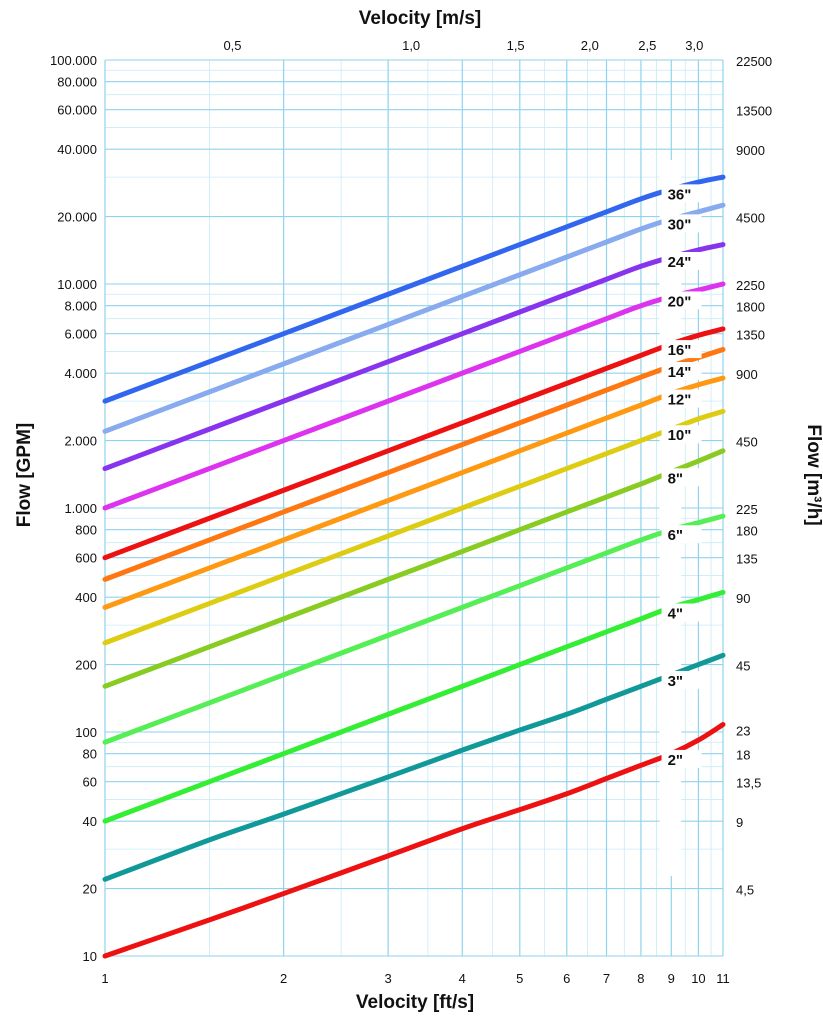  I want to click on y-tick-label: 100.000, so click(73, 60).